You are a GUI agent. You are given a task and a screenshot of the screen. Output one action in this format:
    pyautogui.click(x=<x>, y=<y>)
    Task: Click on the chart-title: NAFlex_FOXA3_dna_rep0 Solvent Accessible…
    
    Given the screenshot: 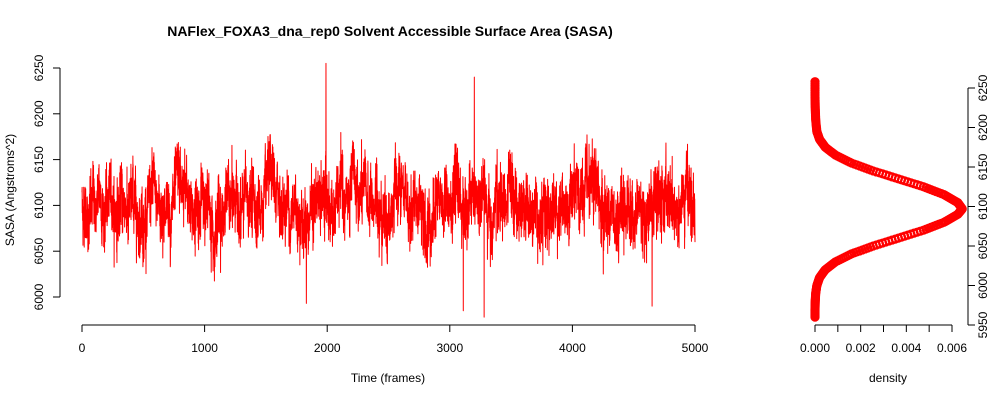 What is the action you would take?
    pyautogui.click(x=390, y=31)
    